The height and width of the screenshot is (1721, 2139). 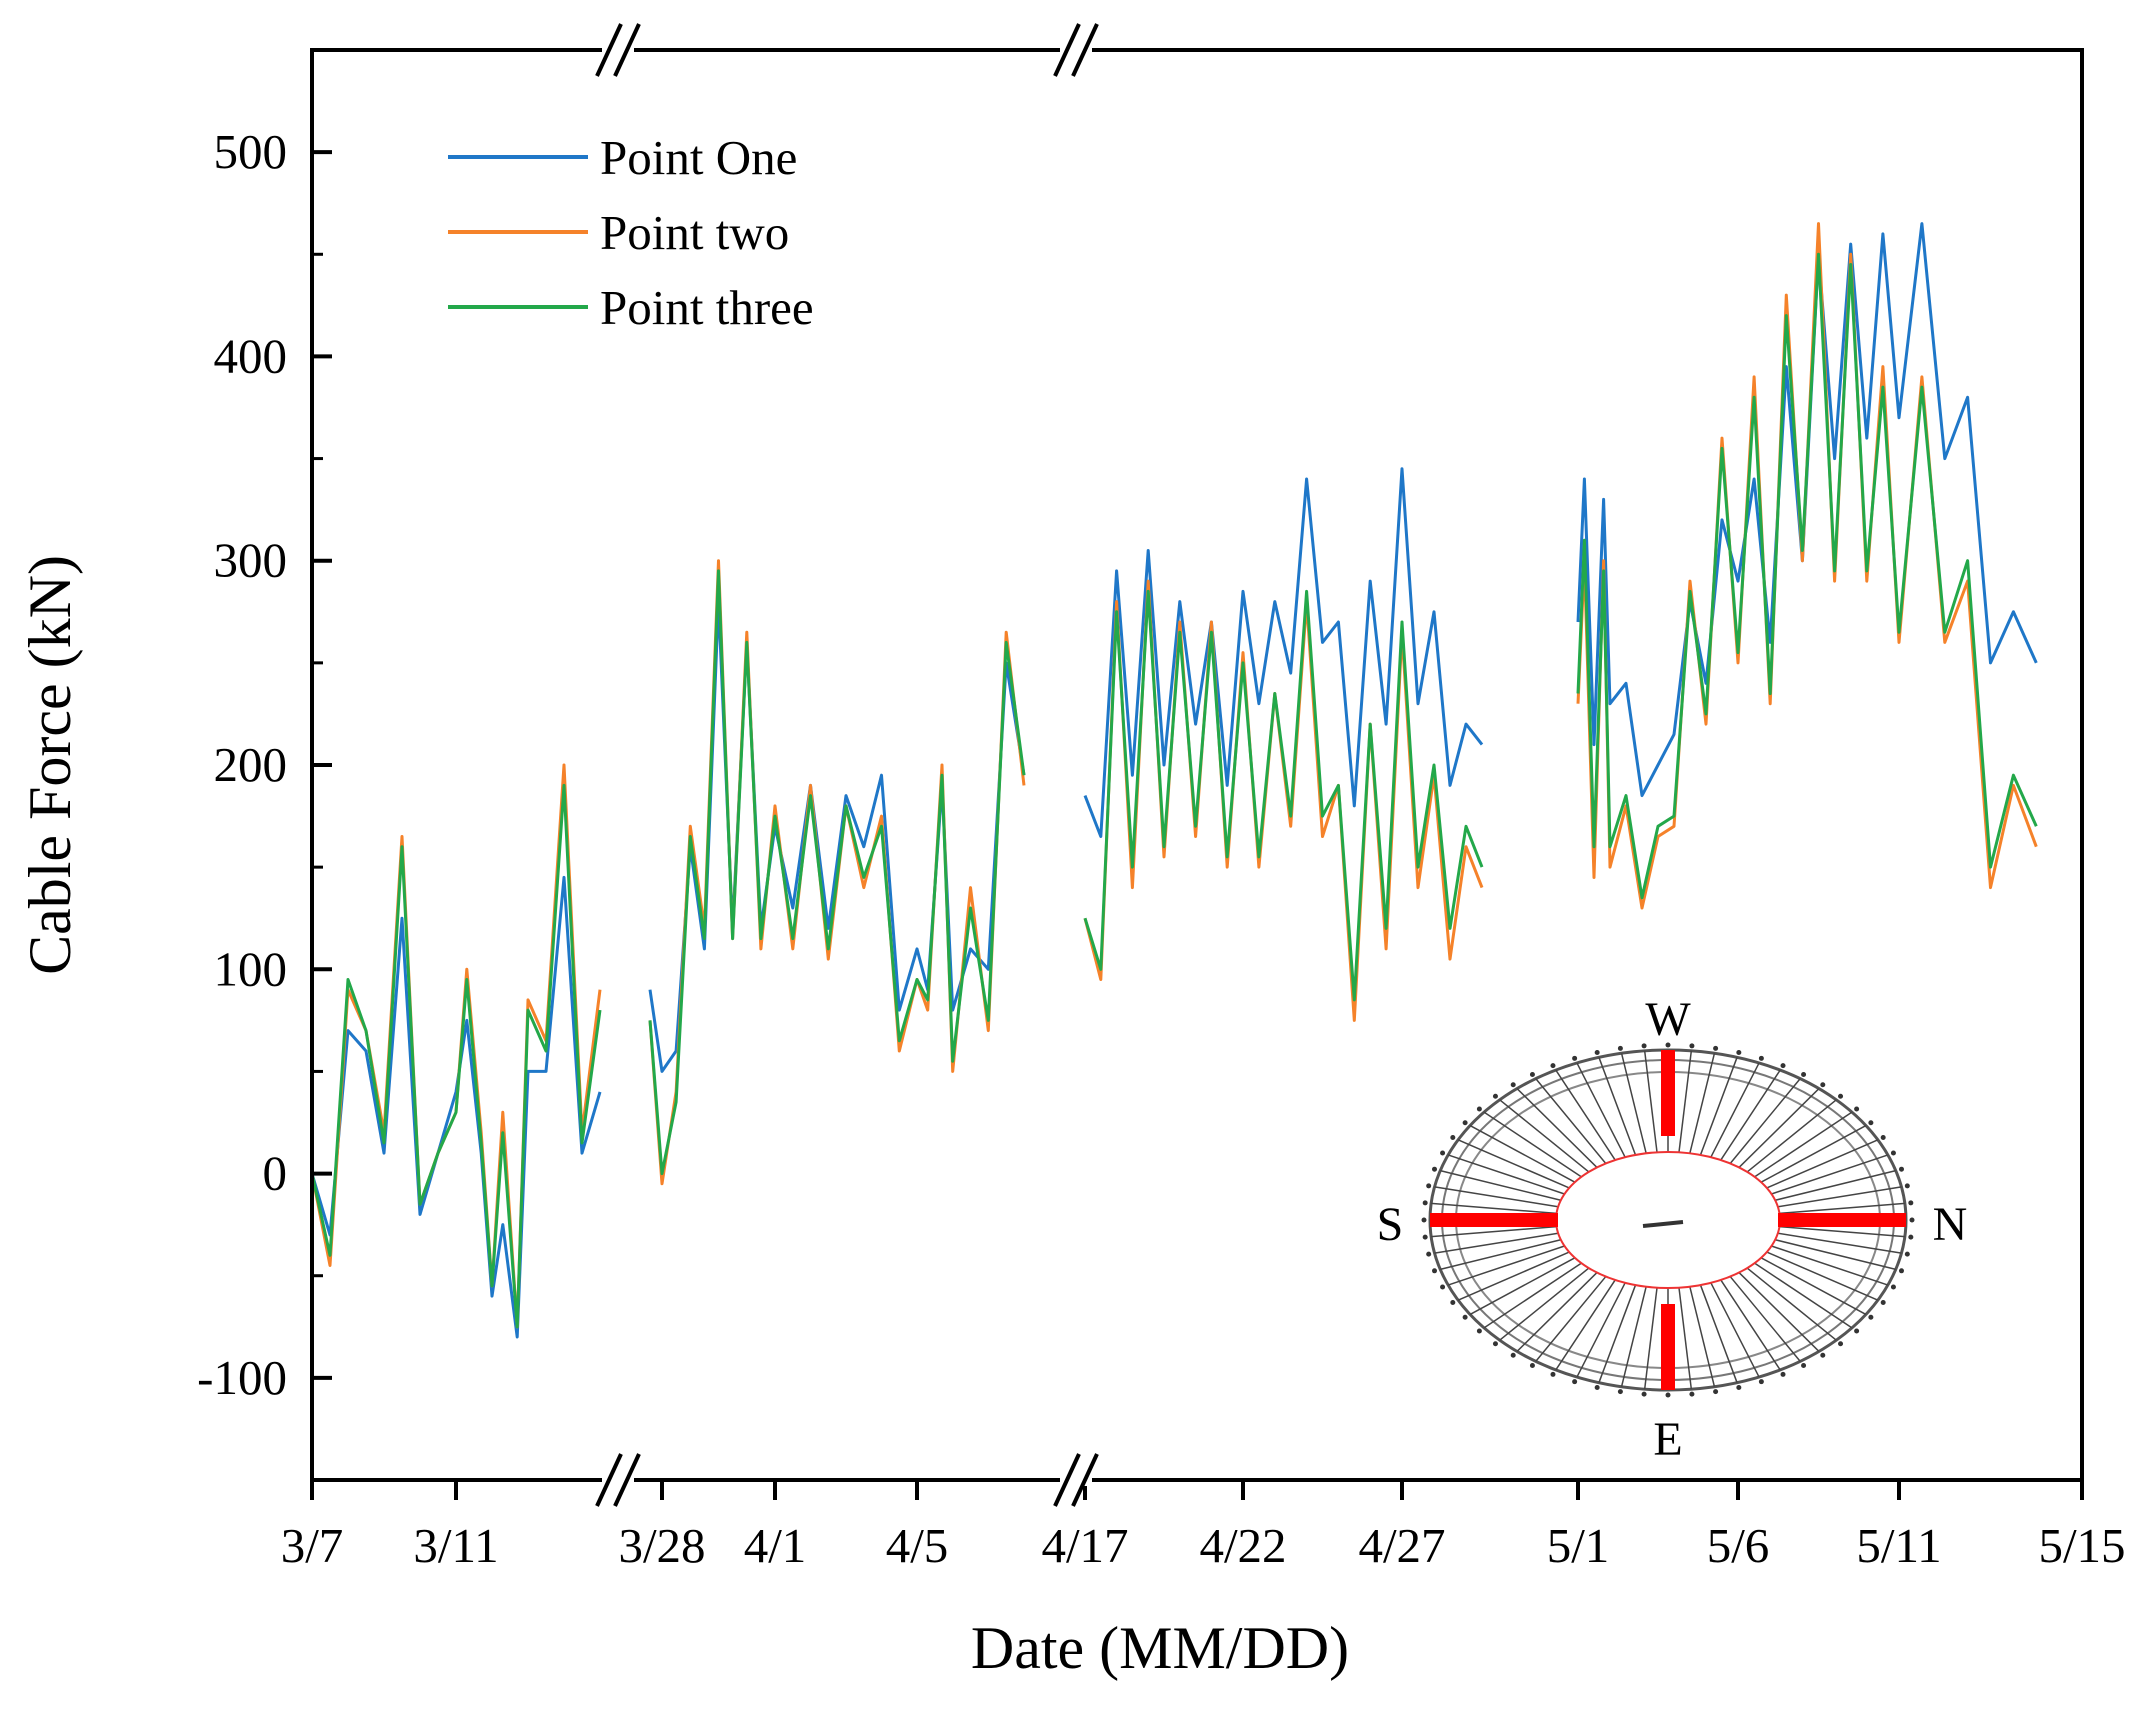 I want to click on x-tick-label: 4/1, so click(x=775, y=1545).